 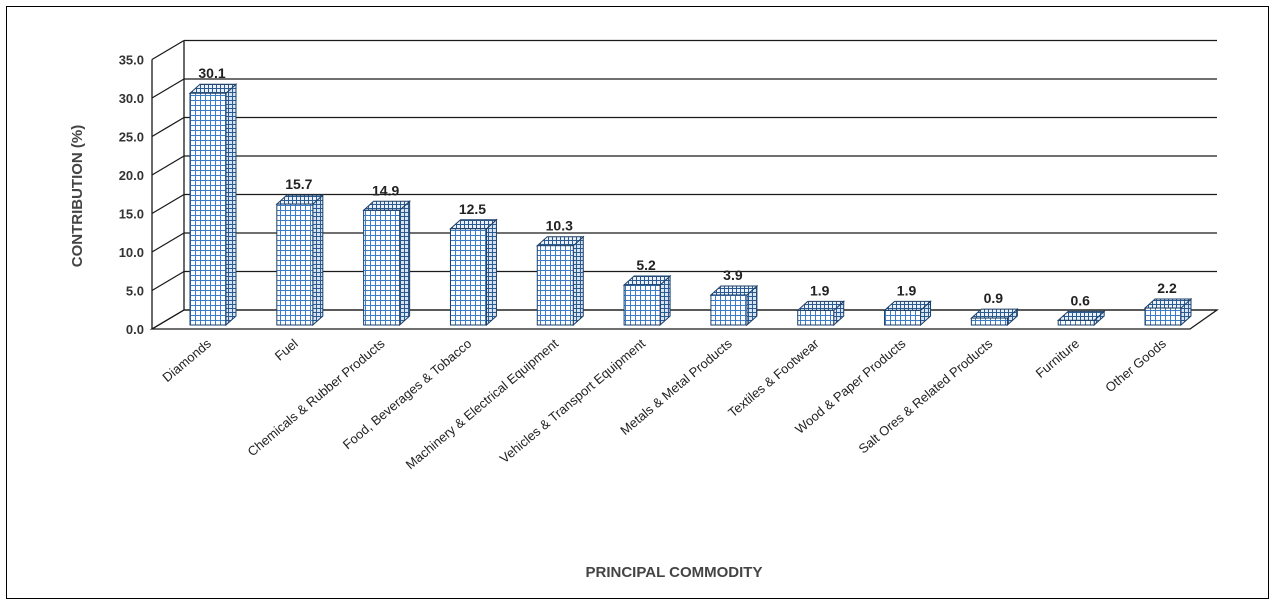 I want to click on y-tick-label: 35.0, so click(x=131, y=60).